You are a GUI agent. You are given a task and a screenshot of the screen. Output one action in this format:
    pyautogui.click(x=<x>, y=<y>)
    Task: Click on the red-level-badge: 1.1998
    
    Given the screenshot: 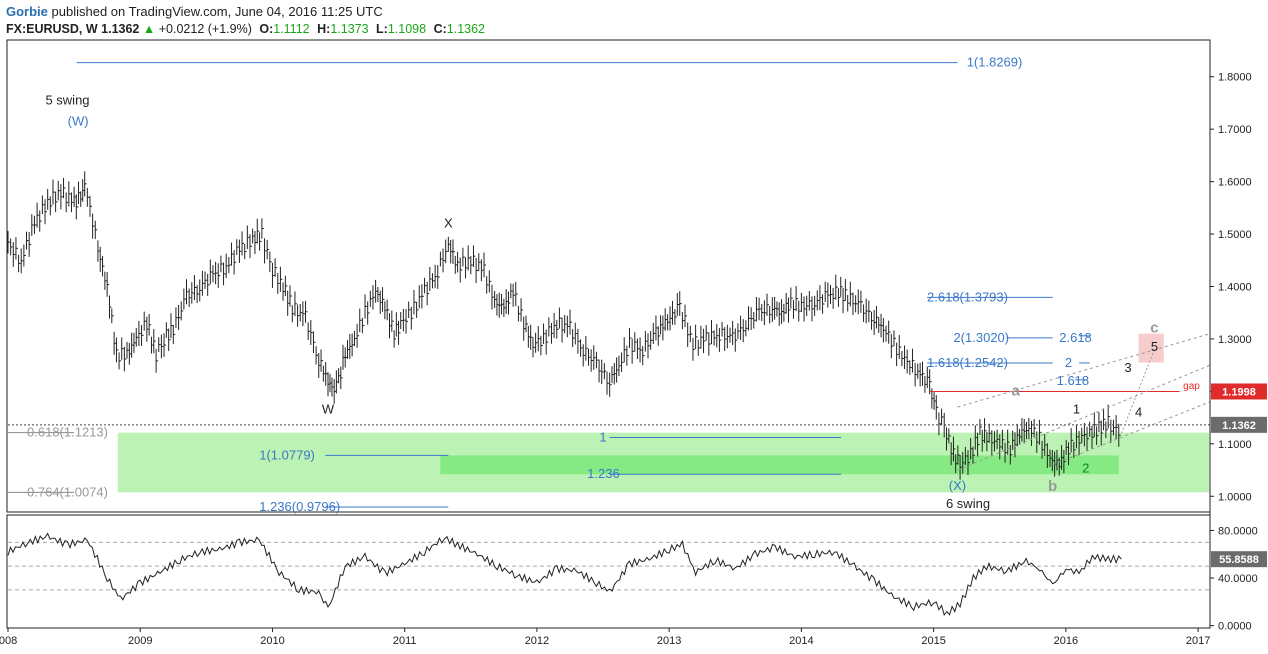 What is the action you would take?
    pyautogui.click(x=1239, y=392)
    